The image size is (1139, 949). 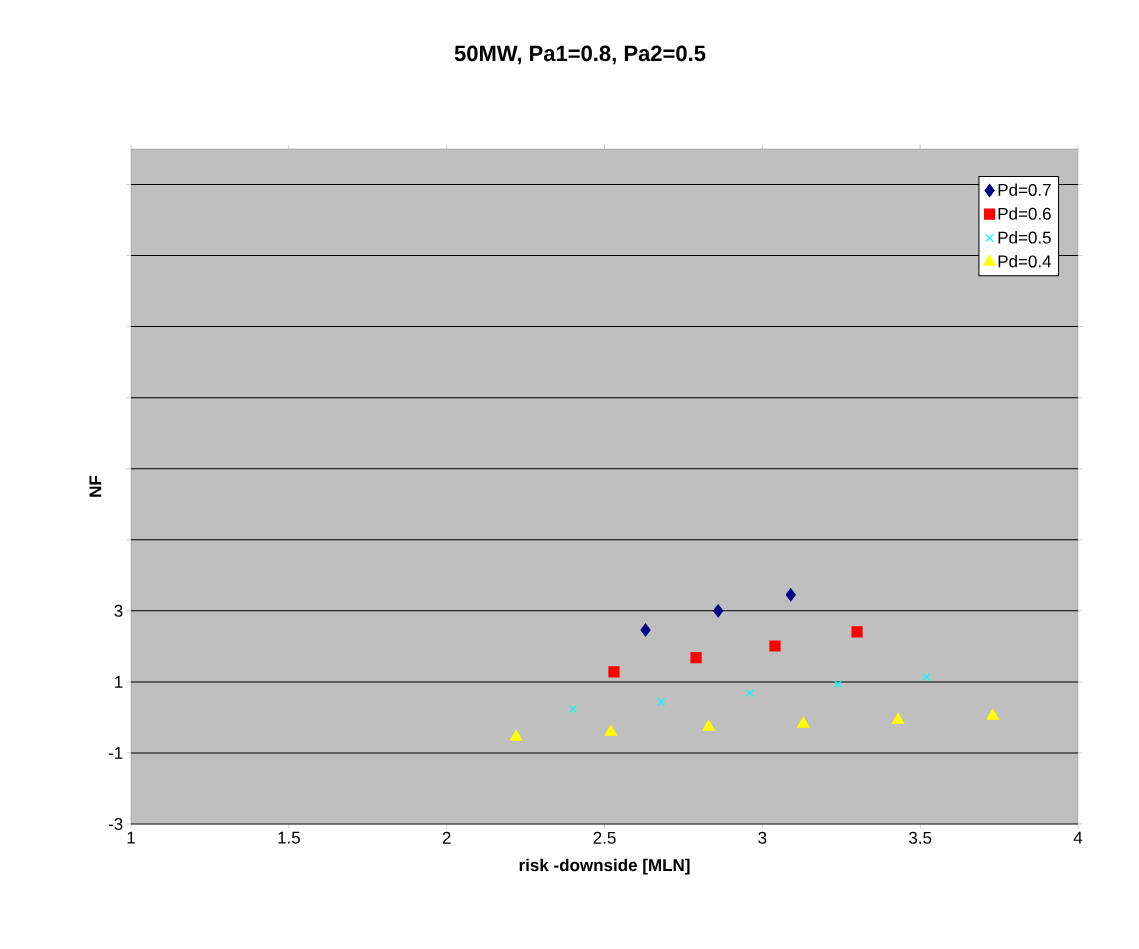 I want to click on y-tick-label: 3, so click(x=118, y=610).